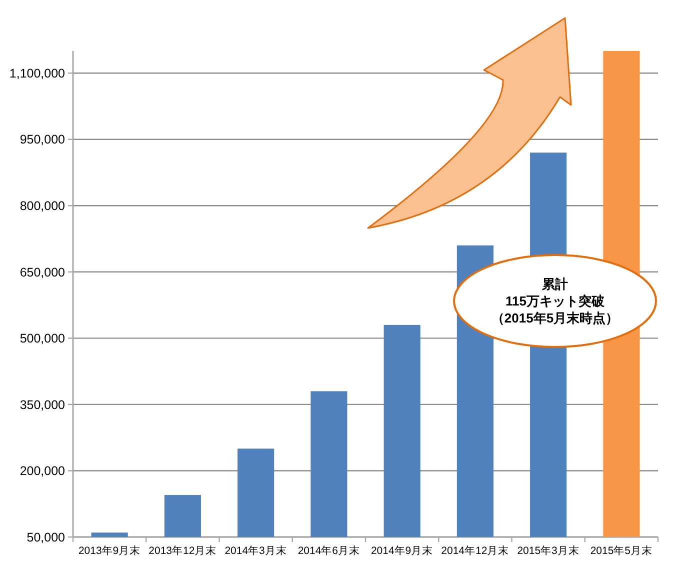 The height and width of the screenshot is (585, 679). I want to click on y-tick-label: 950,000, so click(43, 139).